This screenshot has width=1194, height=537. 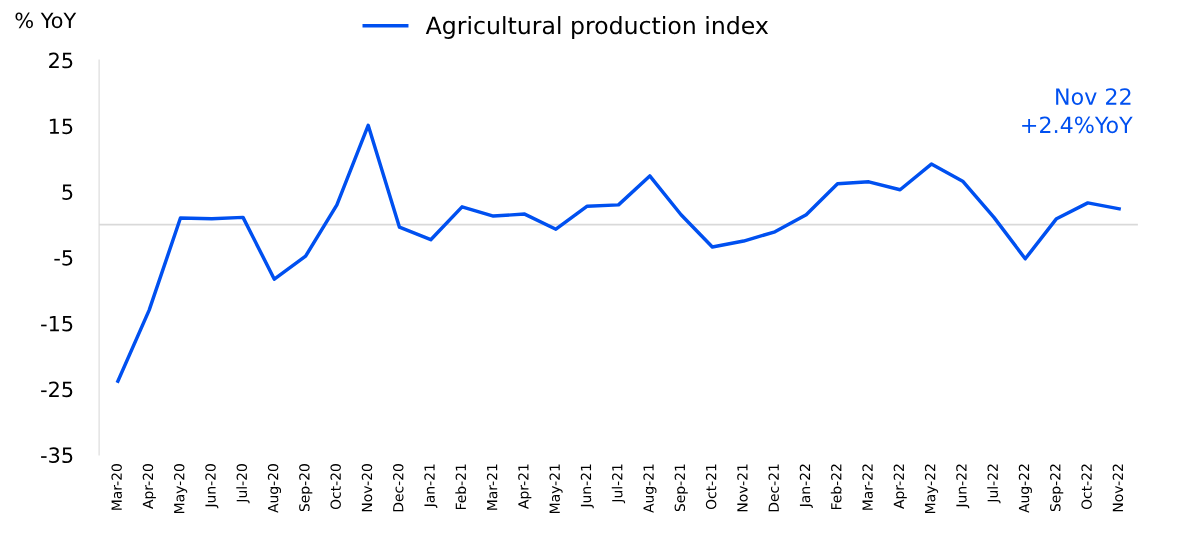 What do you see at coordinates (806, 486) in the screenshot?
I see `x-tick-label: Jan-22` at bounding box center [806, 486].